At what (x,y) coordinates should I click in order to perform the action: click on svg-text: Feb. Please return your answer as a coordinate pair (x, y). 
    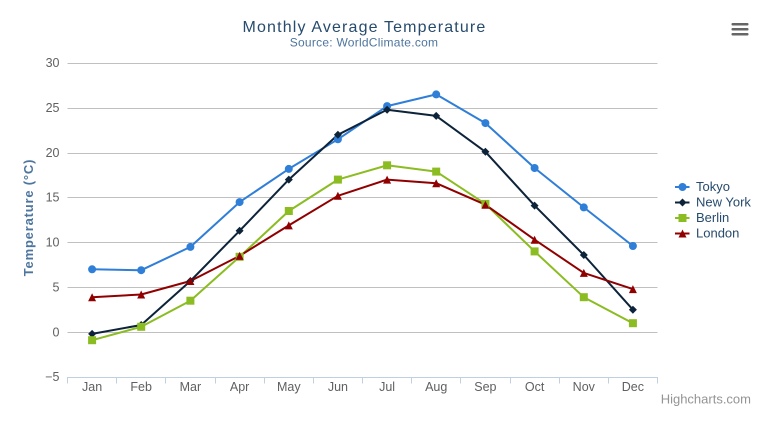
    Looking at the image, I should click on (141, 387).